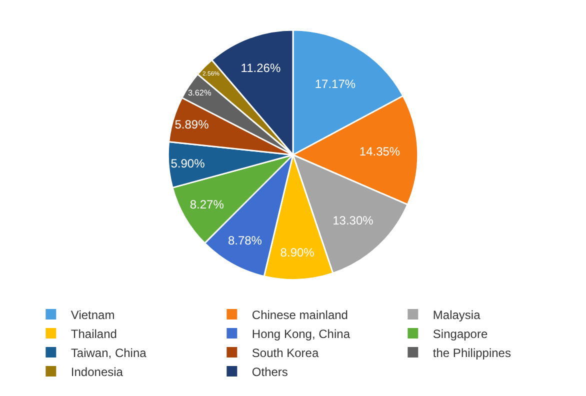 Image resolution: width=586 pixels, height=396 pixels. What do you see at coordinates (301, 333) in the screenshot?
I see `legend-label: Hong Kong, China` at bounding box center [301, 333].